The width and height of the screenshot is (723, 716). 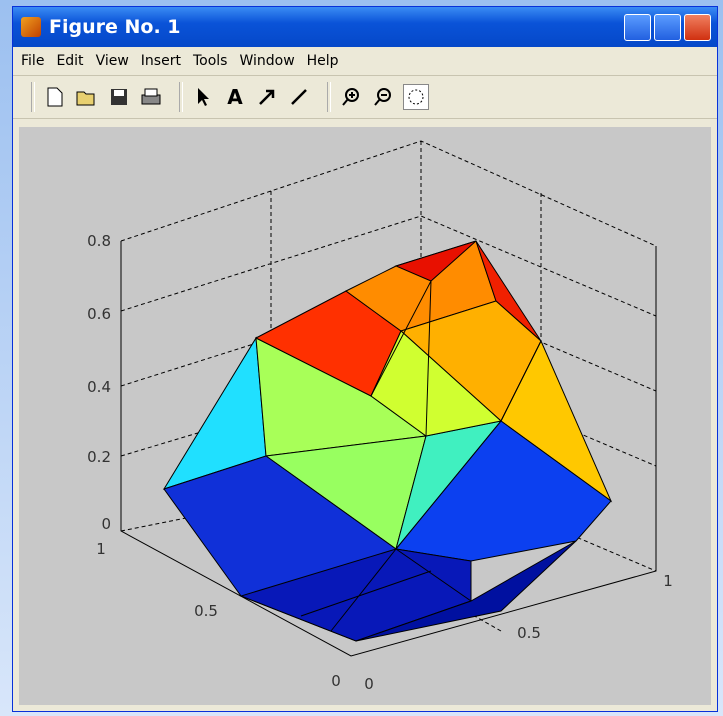 What do you see at coordinates (31, 27) in the screenshot?
I see `app-icon` at bounding box center [31, 27].